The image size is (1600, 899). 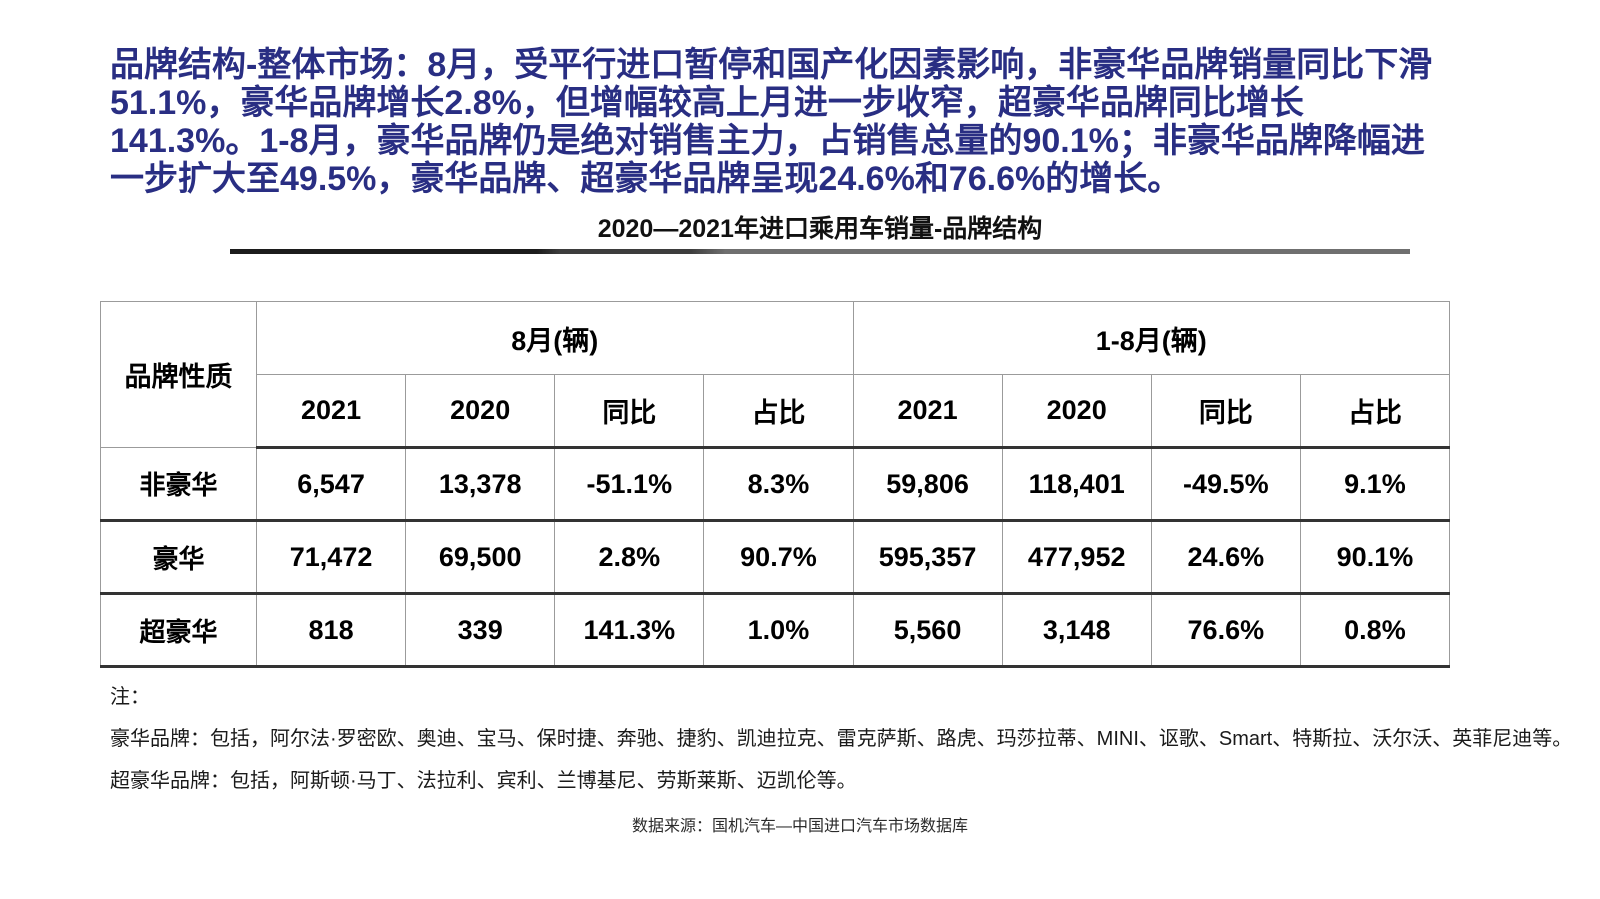 I want to click on cell: 9.1%, so click(x=1375, y=484).